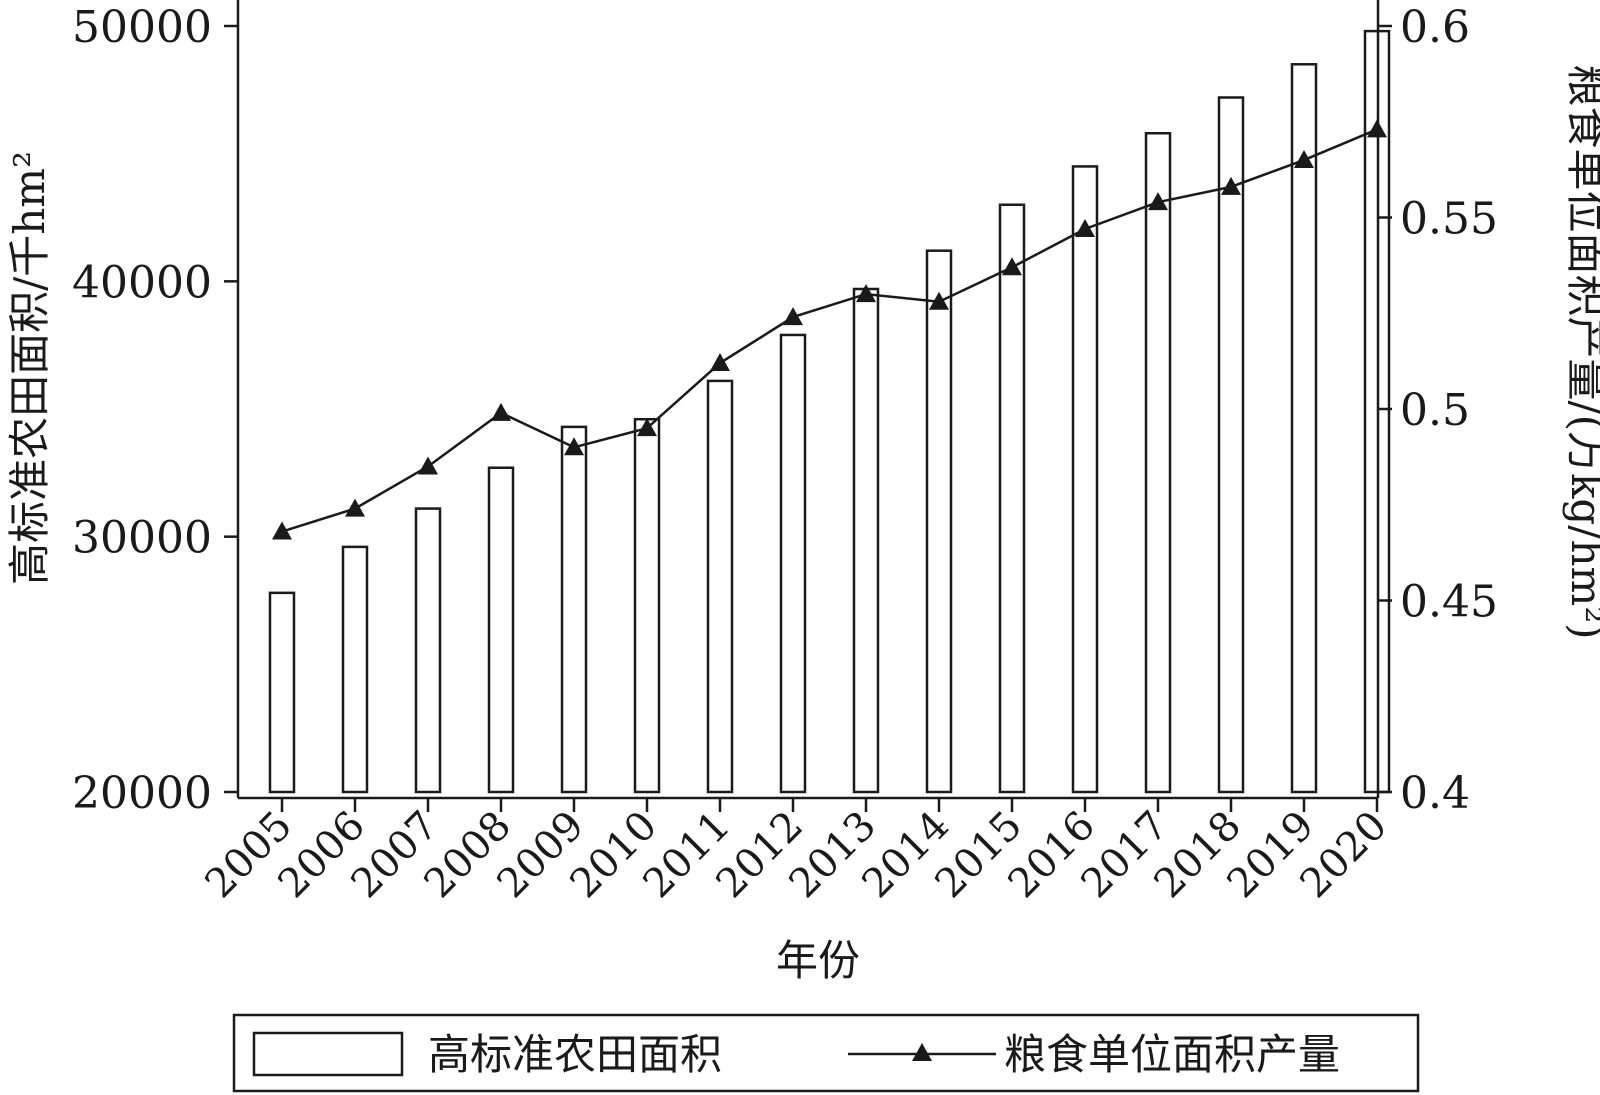 The width and height of the screenshot is (1600, 1095). What do you see at coordinates (575, 1054) in the screenshot?
I see `legend-bar-label: 高标准农田面积` at bounding box center [575, 1054].